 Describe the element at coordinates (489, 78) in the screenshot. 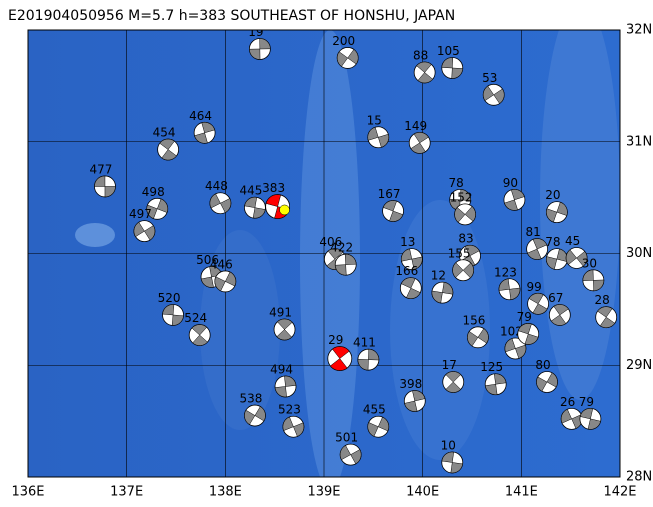

I see `depth-label: 53` at that location.